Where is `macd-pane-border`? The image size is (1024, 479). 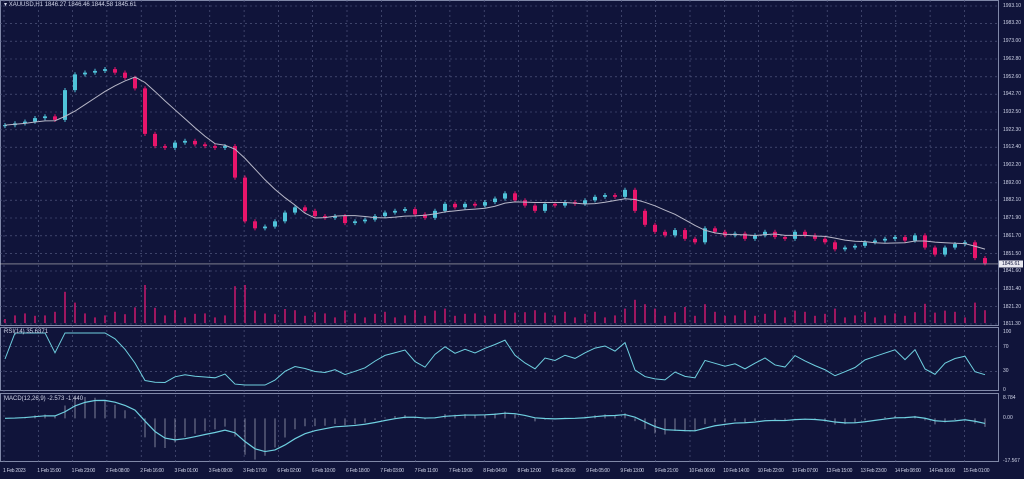
macd-pane-border is located at coordinates (499, 427).